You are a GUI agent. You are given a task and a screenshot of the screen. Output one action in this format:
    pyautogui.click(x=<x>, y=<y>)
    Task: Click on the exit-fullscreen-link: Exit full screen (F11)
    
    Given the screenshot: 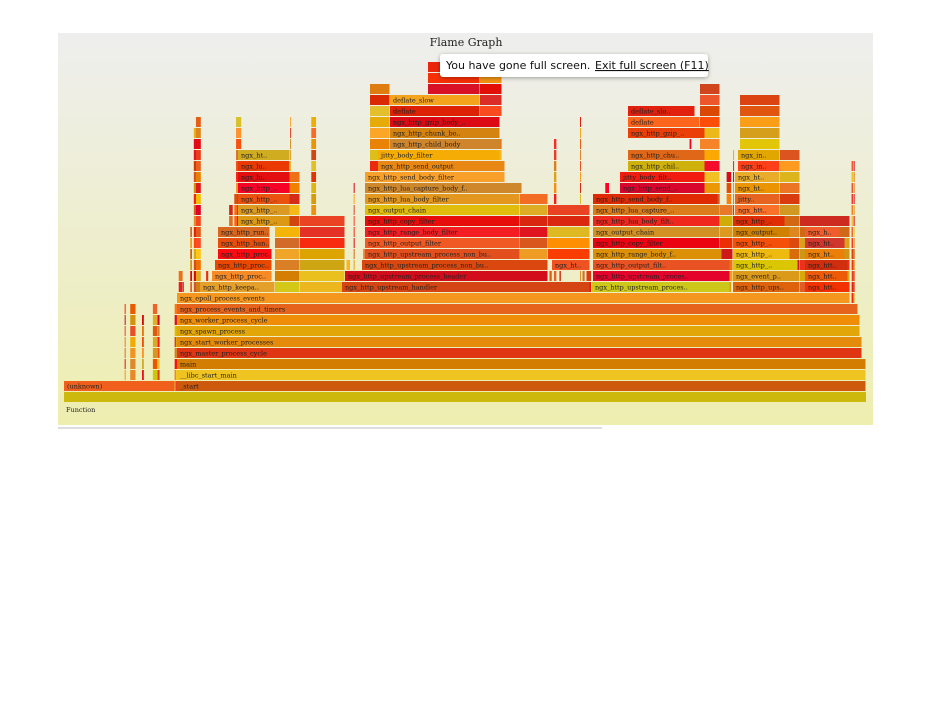 What is the action you would take?
    pyautogui.click(x=652, y=65)
    